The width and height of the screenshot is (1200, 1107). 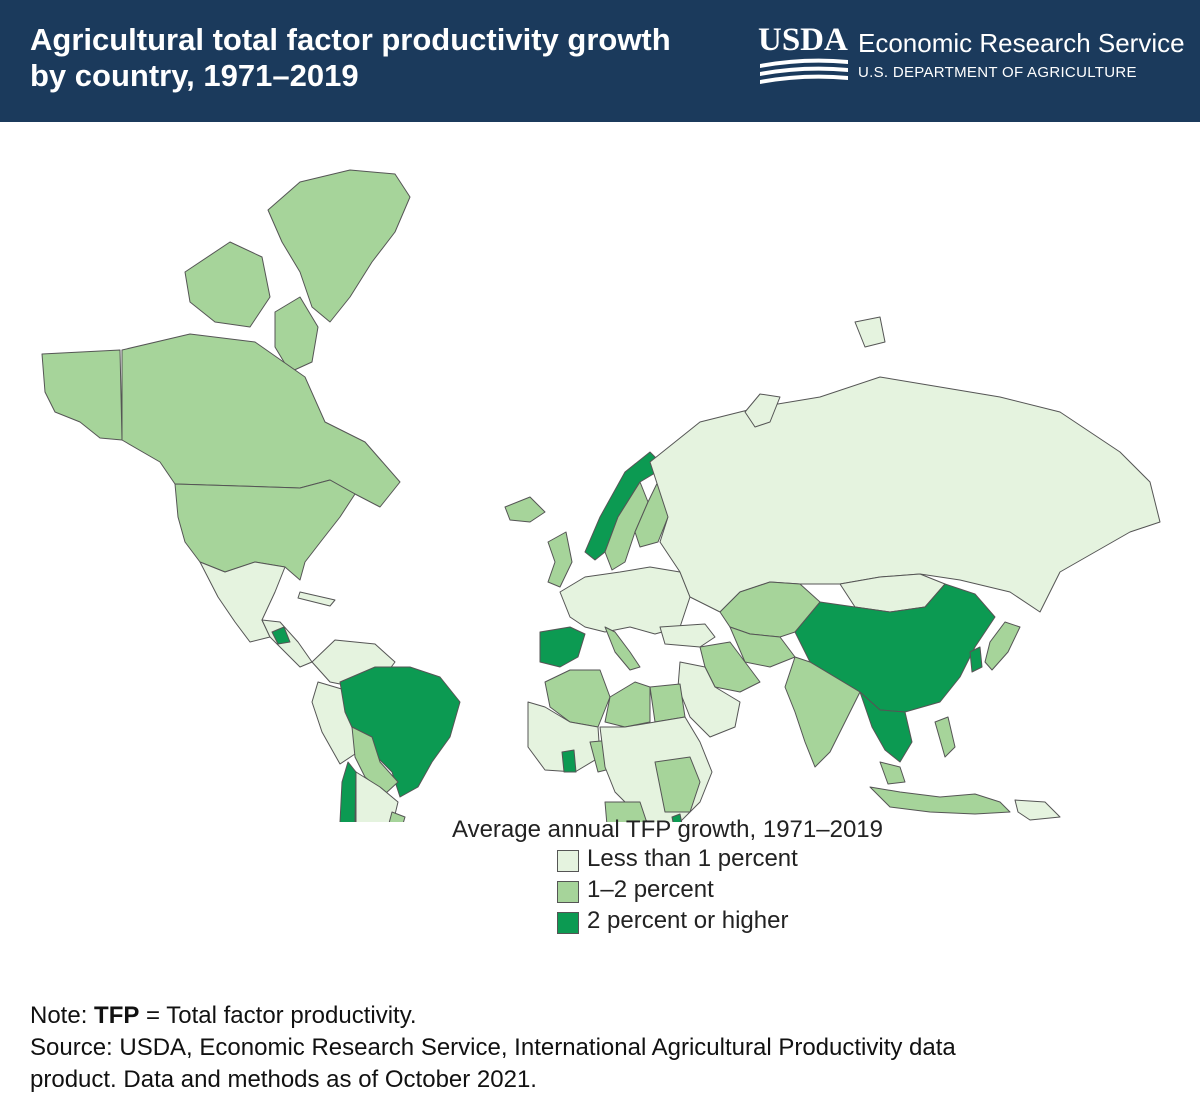 I want to click on legend-item-2-plus: 2 percent or higher, so click(x=720, y=921).